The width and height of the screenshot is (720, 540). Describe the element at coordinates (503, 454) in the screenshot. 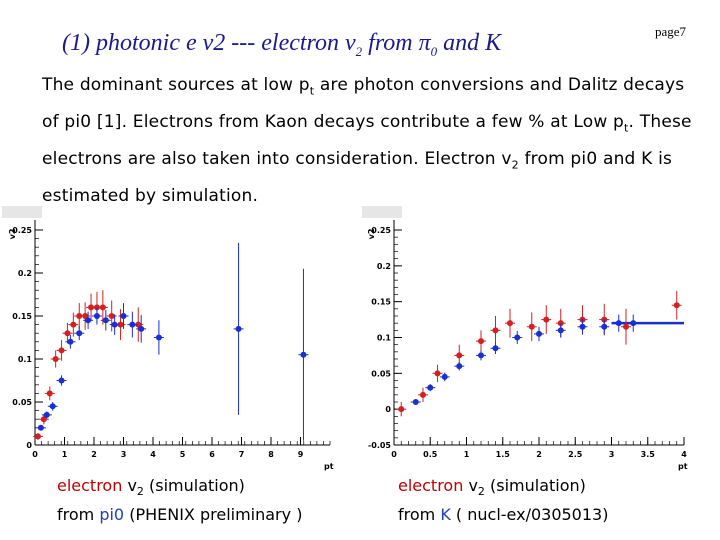

I see `x-tick-label: 1.5` at that location.